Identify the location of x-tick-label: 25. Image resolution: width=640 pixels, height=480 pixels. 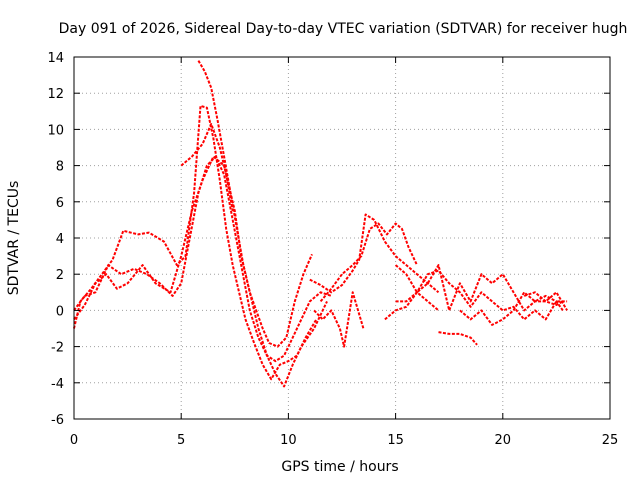
(610, 440).